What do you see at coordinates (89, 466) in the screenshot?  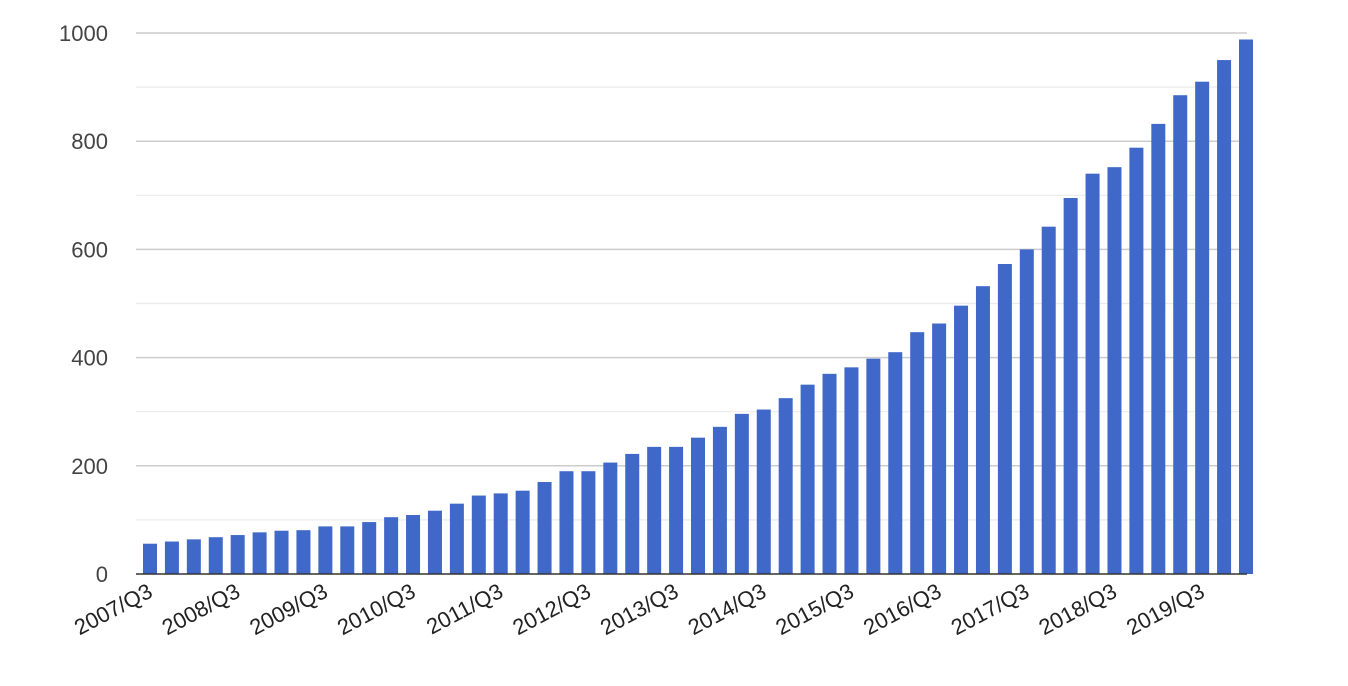 I see `y-tick-label: 200` at bounding box center [89, 466].